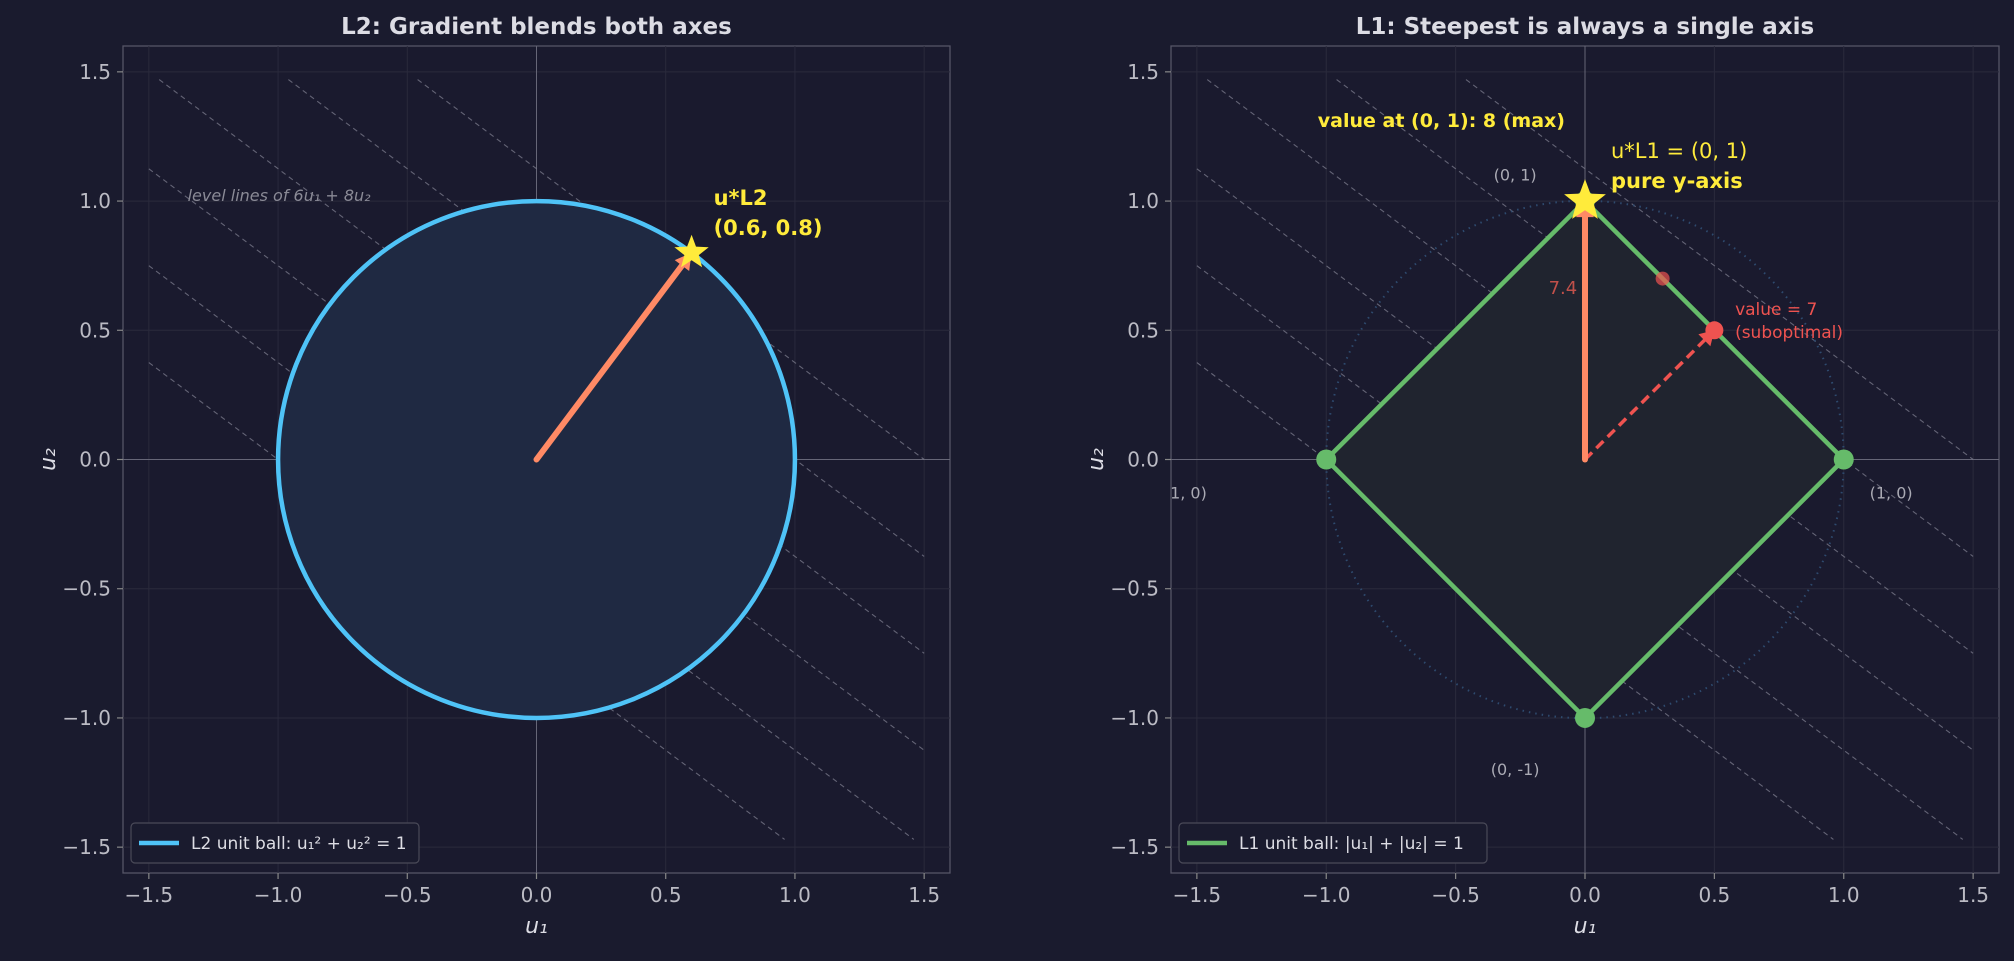 This screenshot has height=961, width=2014. What do you see at coordinates (1789, 333) in the screenshot?
I see `suboptimal-note: (suboptimal)` at bounding box center [1789, 333].